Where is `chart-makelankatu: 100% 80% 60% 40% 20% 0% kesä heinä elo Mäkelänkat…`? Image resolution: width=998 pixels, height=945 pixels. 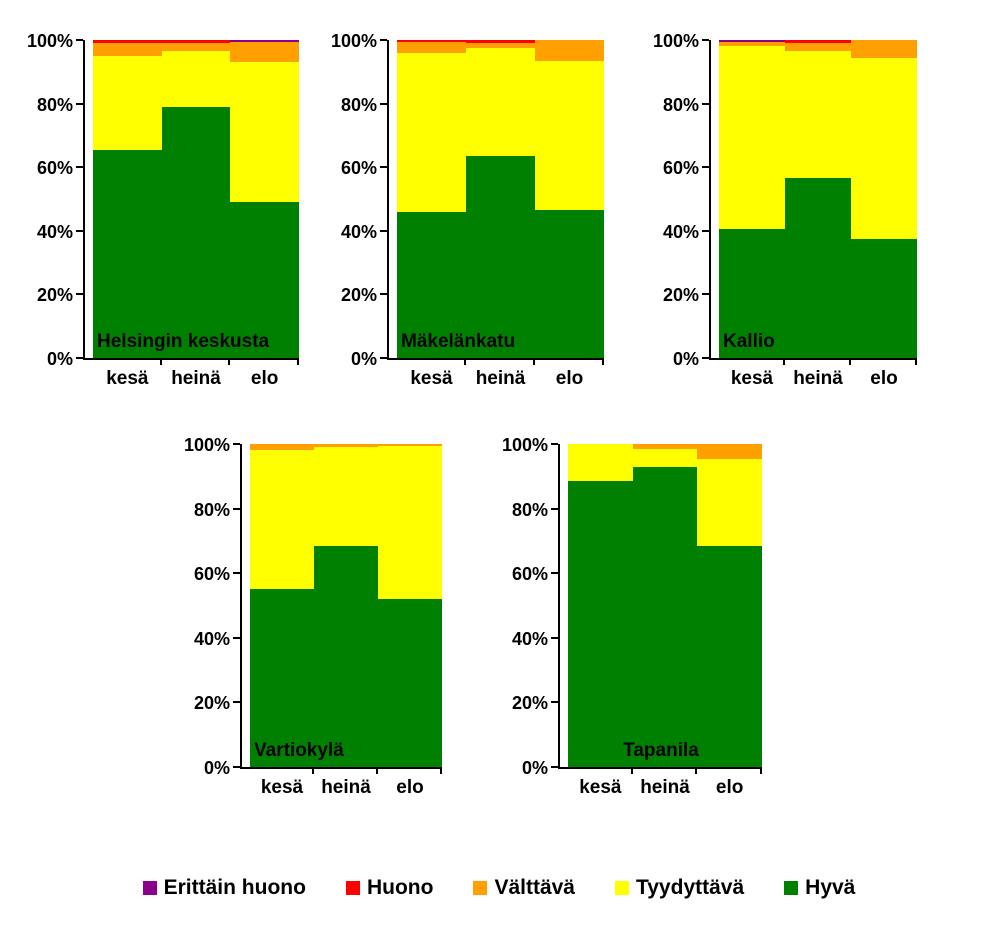
chart-makelankatu: 100% 80% 60% 40% 20% 0% kesä heinä elo Mäkelänkat… is located at coordinates (467, 210).